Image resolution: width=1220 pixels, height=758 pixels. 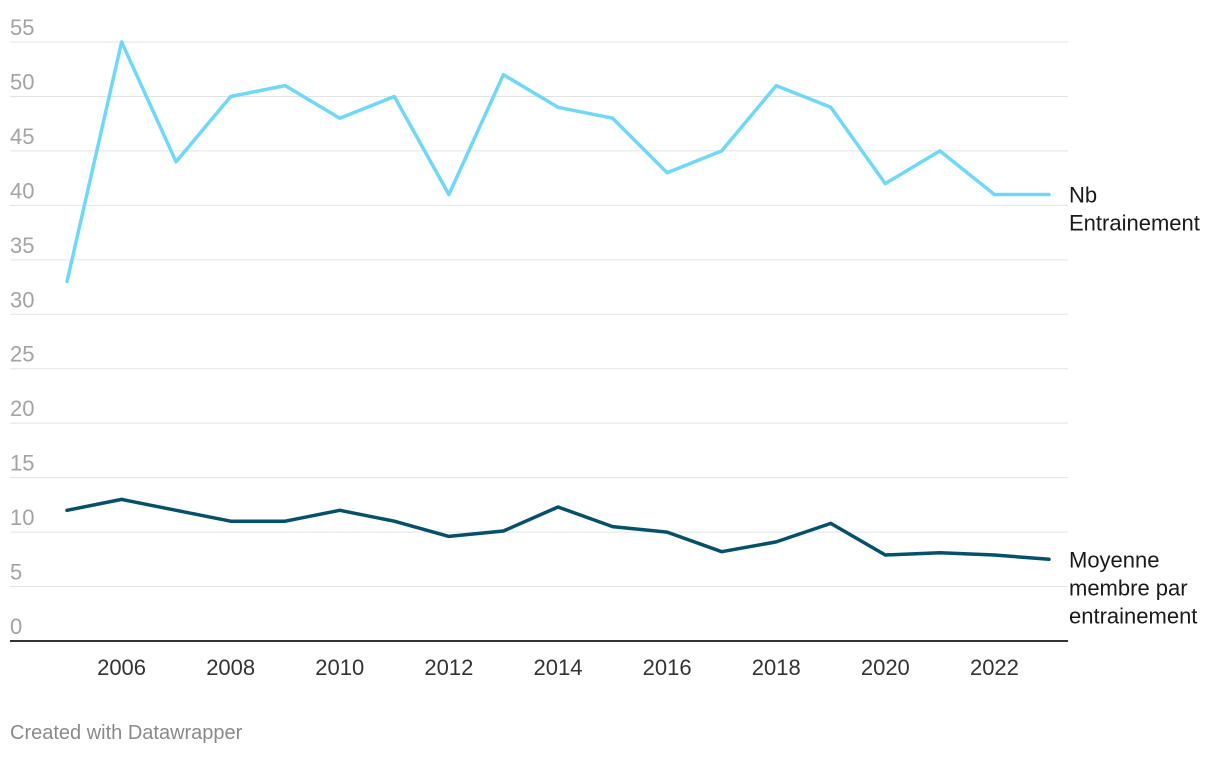 What do you see at coordinates (1134, 208) in the screenshot?
I see `series-label-1: Nb Entrainement` at bounding box center [1134, 208].